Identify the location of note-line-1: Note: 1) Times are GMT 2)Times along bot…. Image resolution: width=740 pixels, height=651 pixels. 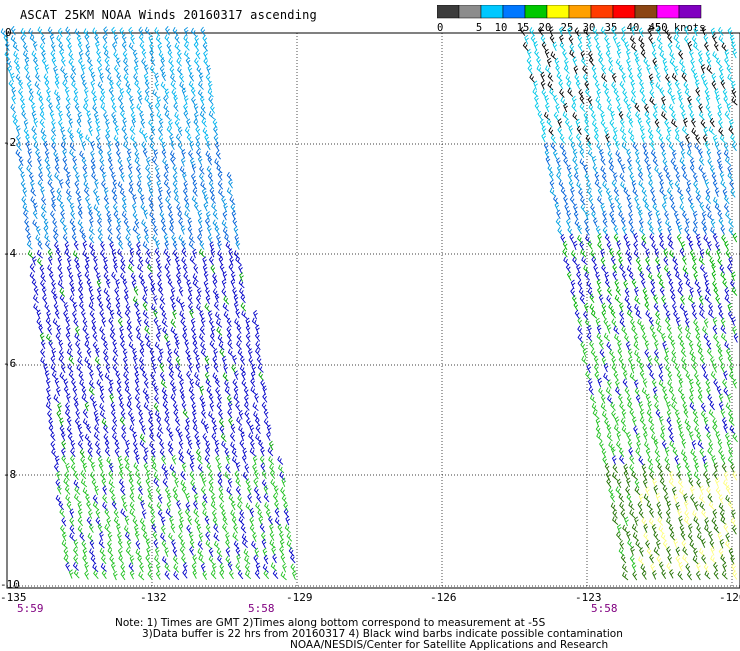
(330, 623).